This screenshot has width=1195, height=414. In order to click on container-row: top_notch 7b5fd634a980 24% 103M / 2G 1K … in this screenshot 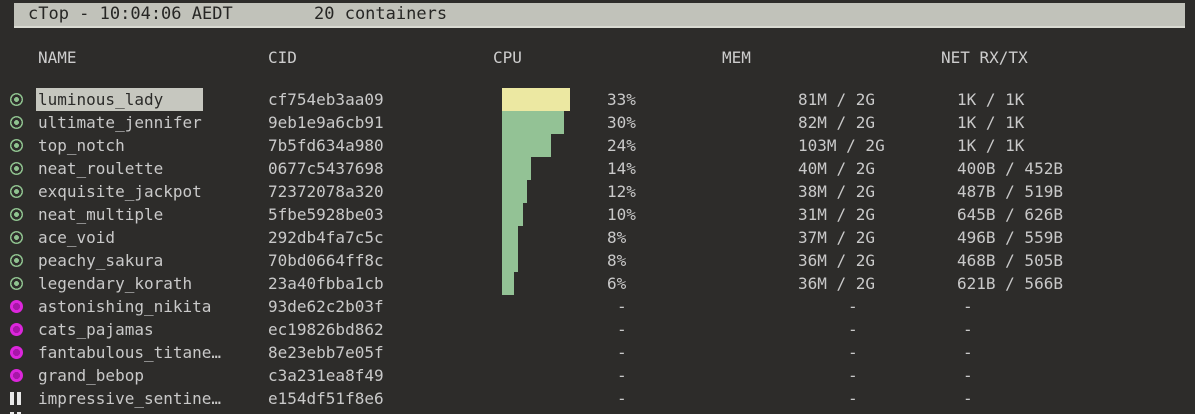, I will do `click(597, 145)`.